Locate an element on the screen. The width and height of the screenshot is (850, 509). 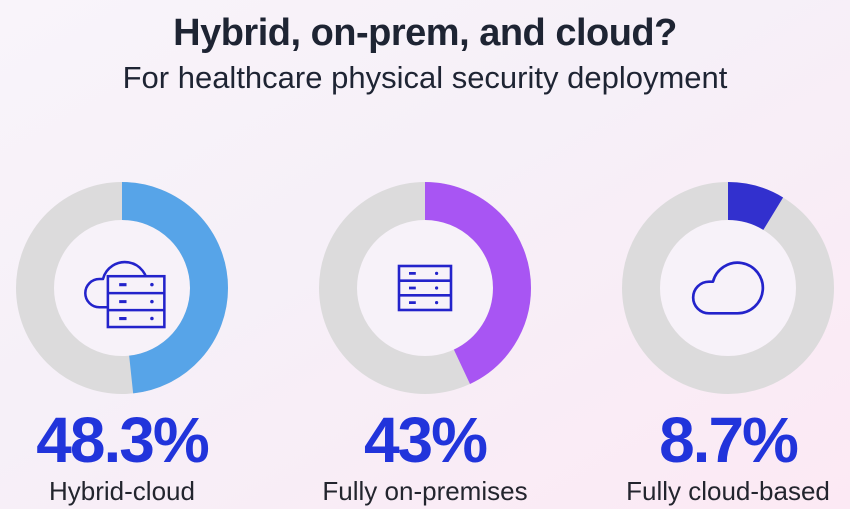
donut-ring-hybrid-cloud is located at coordinates (122, 287).